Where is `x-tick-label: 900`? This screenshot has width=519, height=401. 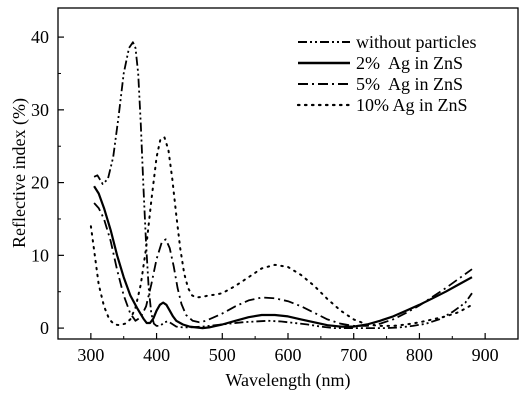 x-tick-label: 900 is located at coordinates (485, 355).